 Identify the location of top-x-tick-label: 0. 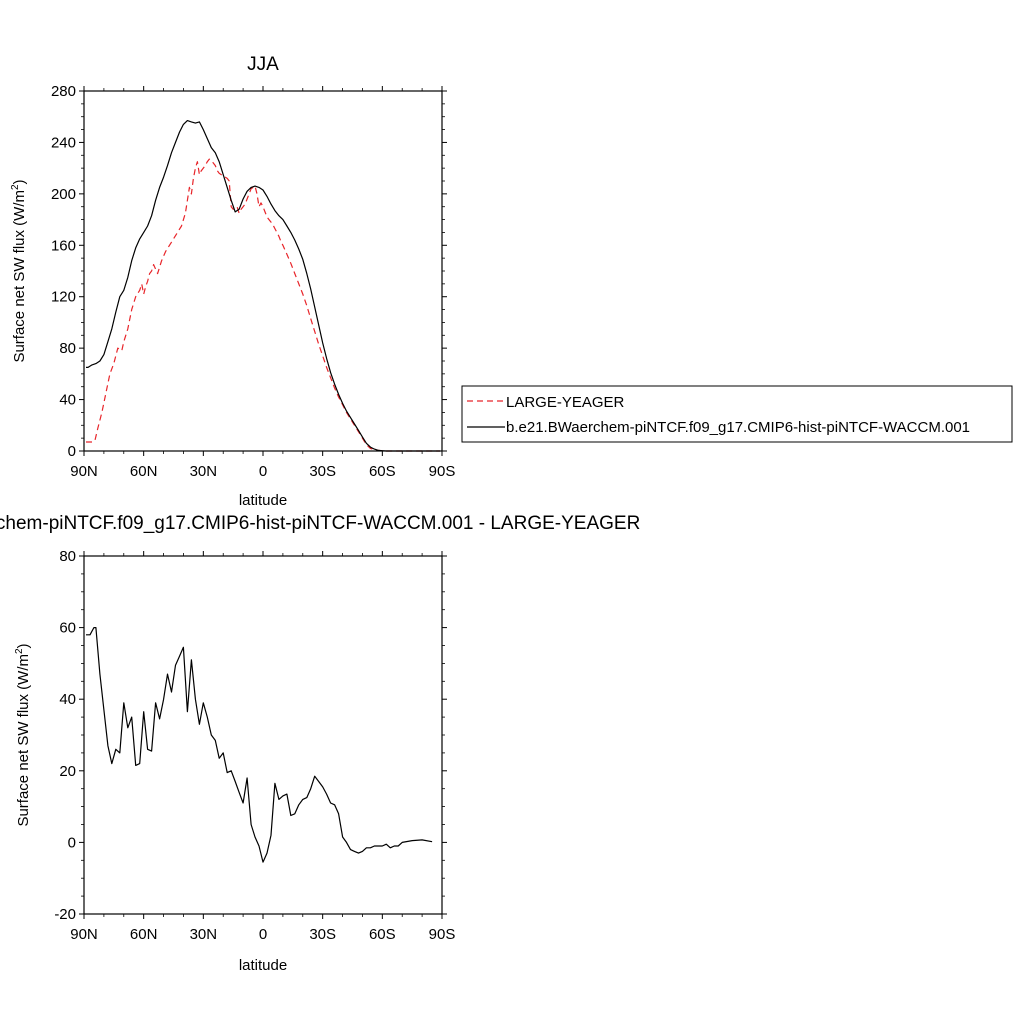
(263, 471).